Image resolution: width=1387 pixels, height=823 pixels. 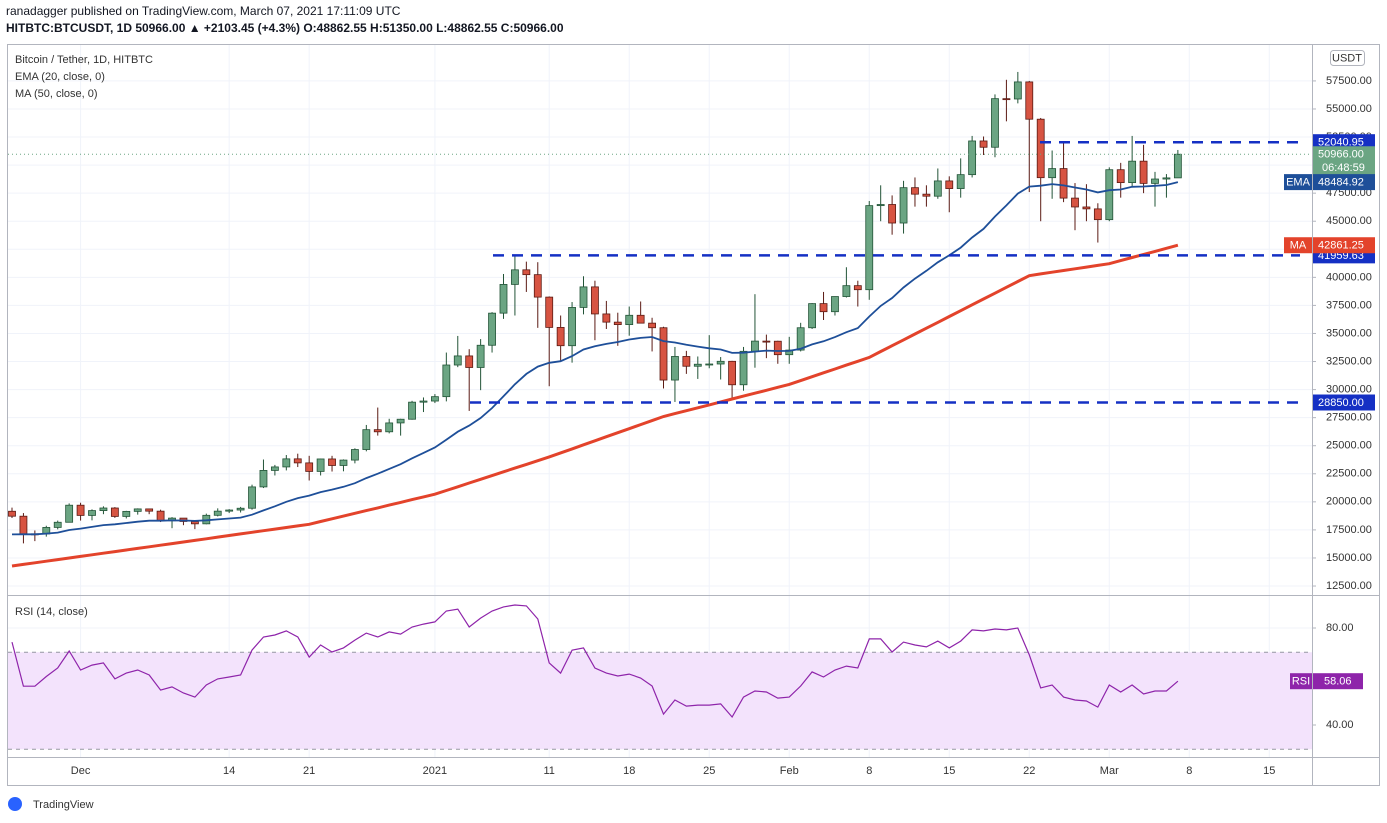 I want to click on indicator-value: 42861.25, so click(x=1341, y=246).